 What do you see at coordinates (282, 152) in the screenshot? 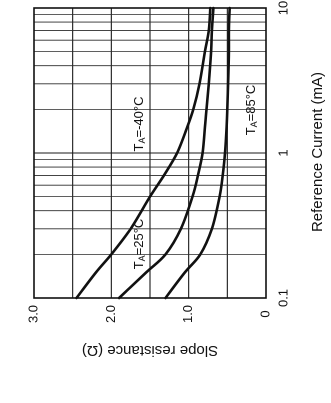
I see `x-tick-label: 1` at bounding box center [282, 152].